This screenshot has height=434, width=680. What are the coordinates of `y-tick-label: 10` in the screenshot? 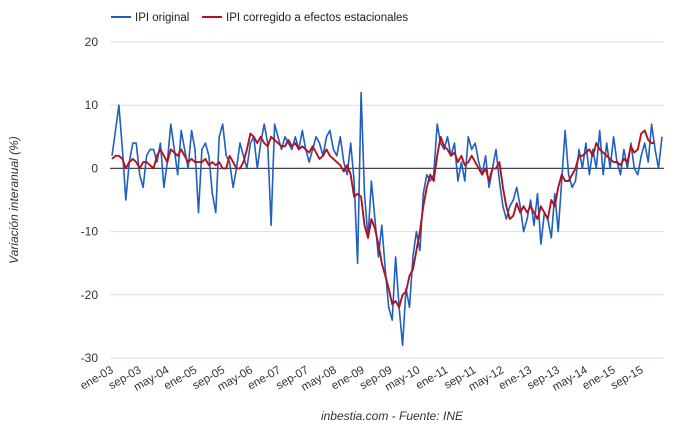 It's located at (92, 105).